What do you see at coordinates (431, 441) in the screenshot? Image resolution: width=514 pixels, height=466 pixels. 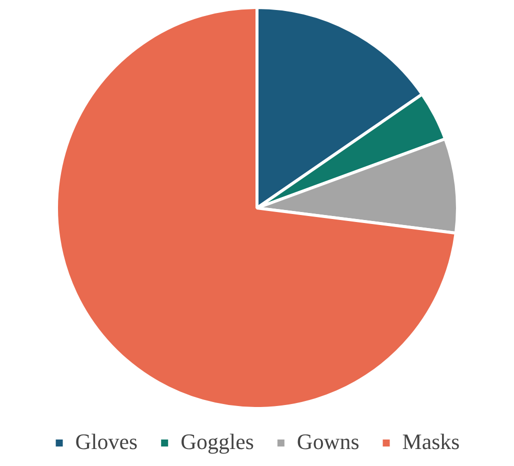 I see `legend-label: Masks` at bounding box center [431, 441].